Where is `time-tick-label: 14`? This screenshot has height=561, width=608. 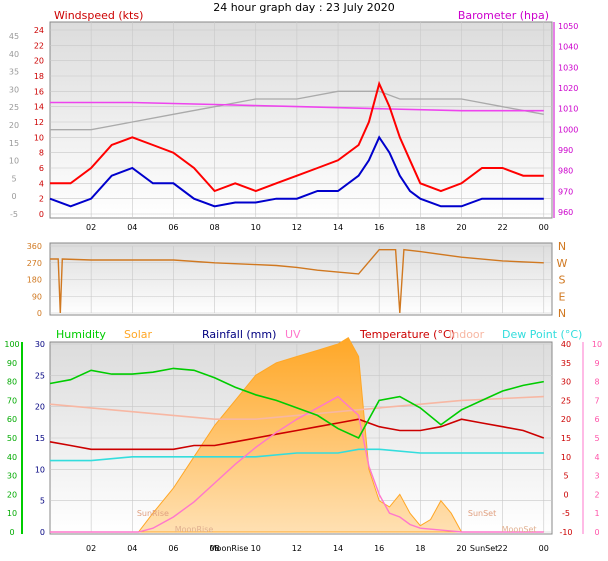 time-tick-label: 14 is located at coordinates (338, 227).